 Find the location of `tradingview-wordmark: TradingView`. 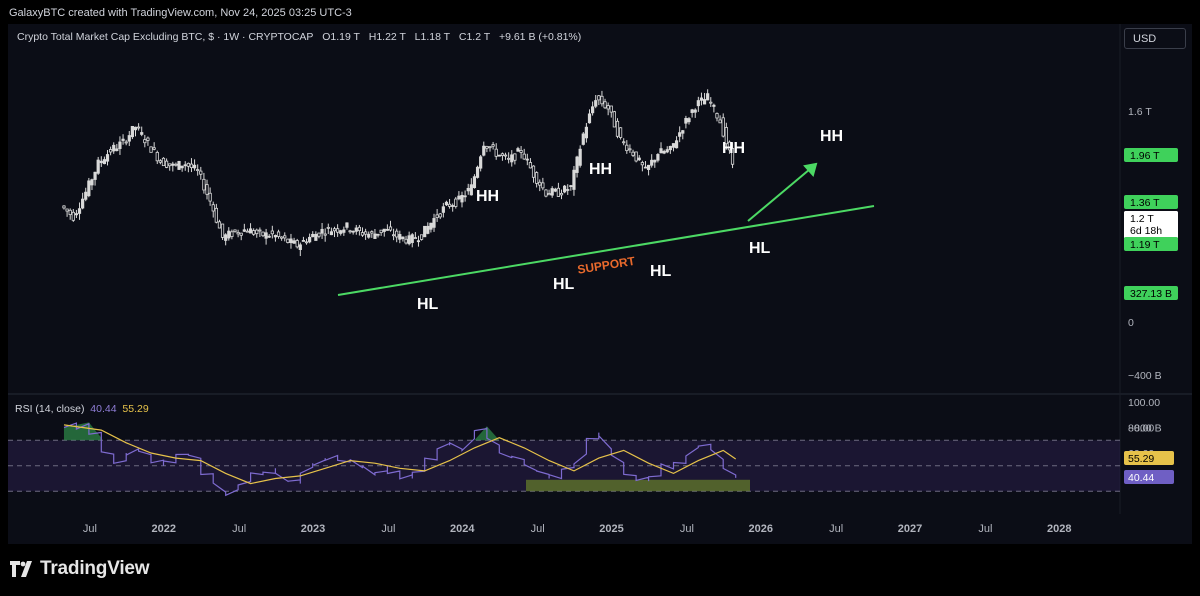

tradingview-wordmark: TradingView is located at coordinates (95, 568).